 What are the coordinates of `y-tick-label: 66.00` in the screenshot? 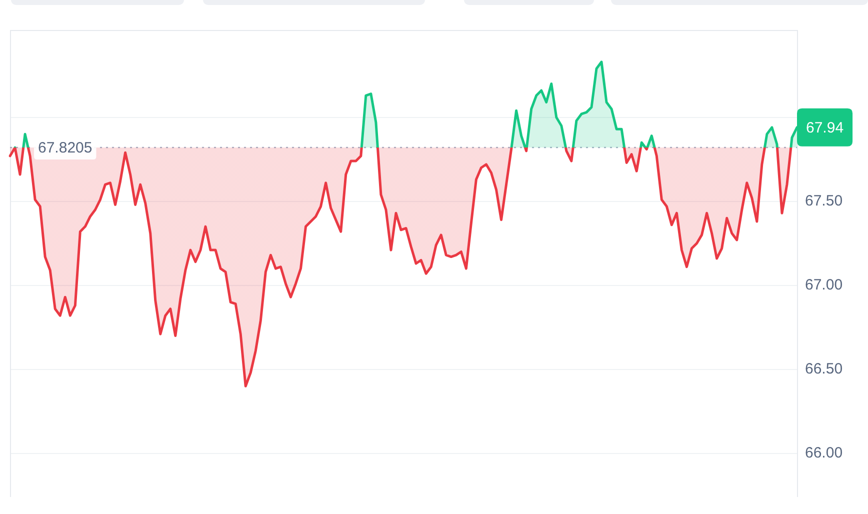 It's located at (824, 453).